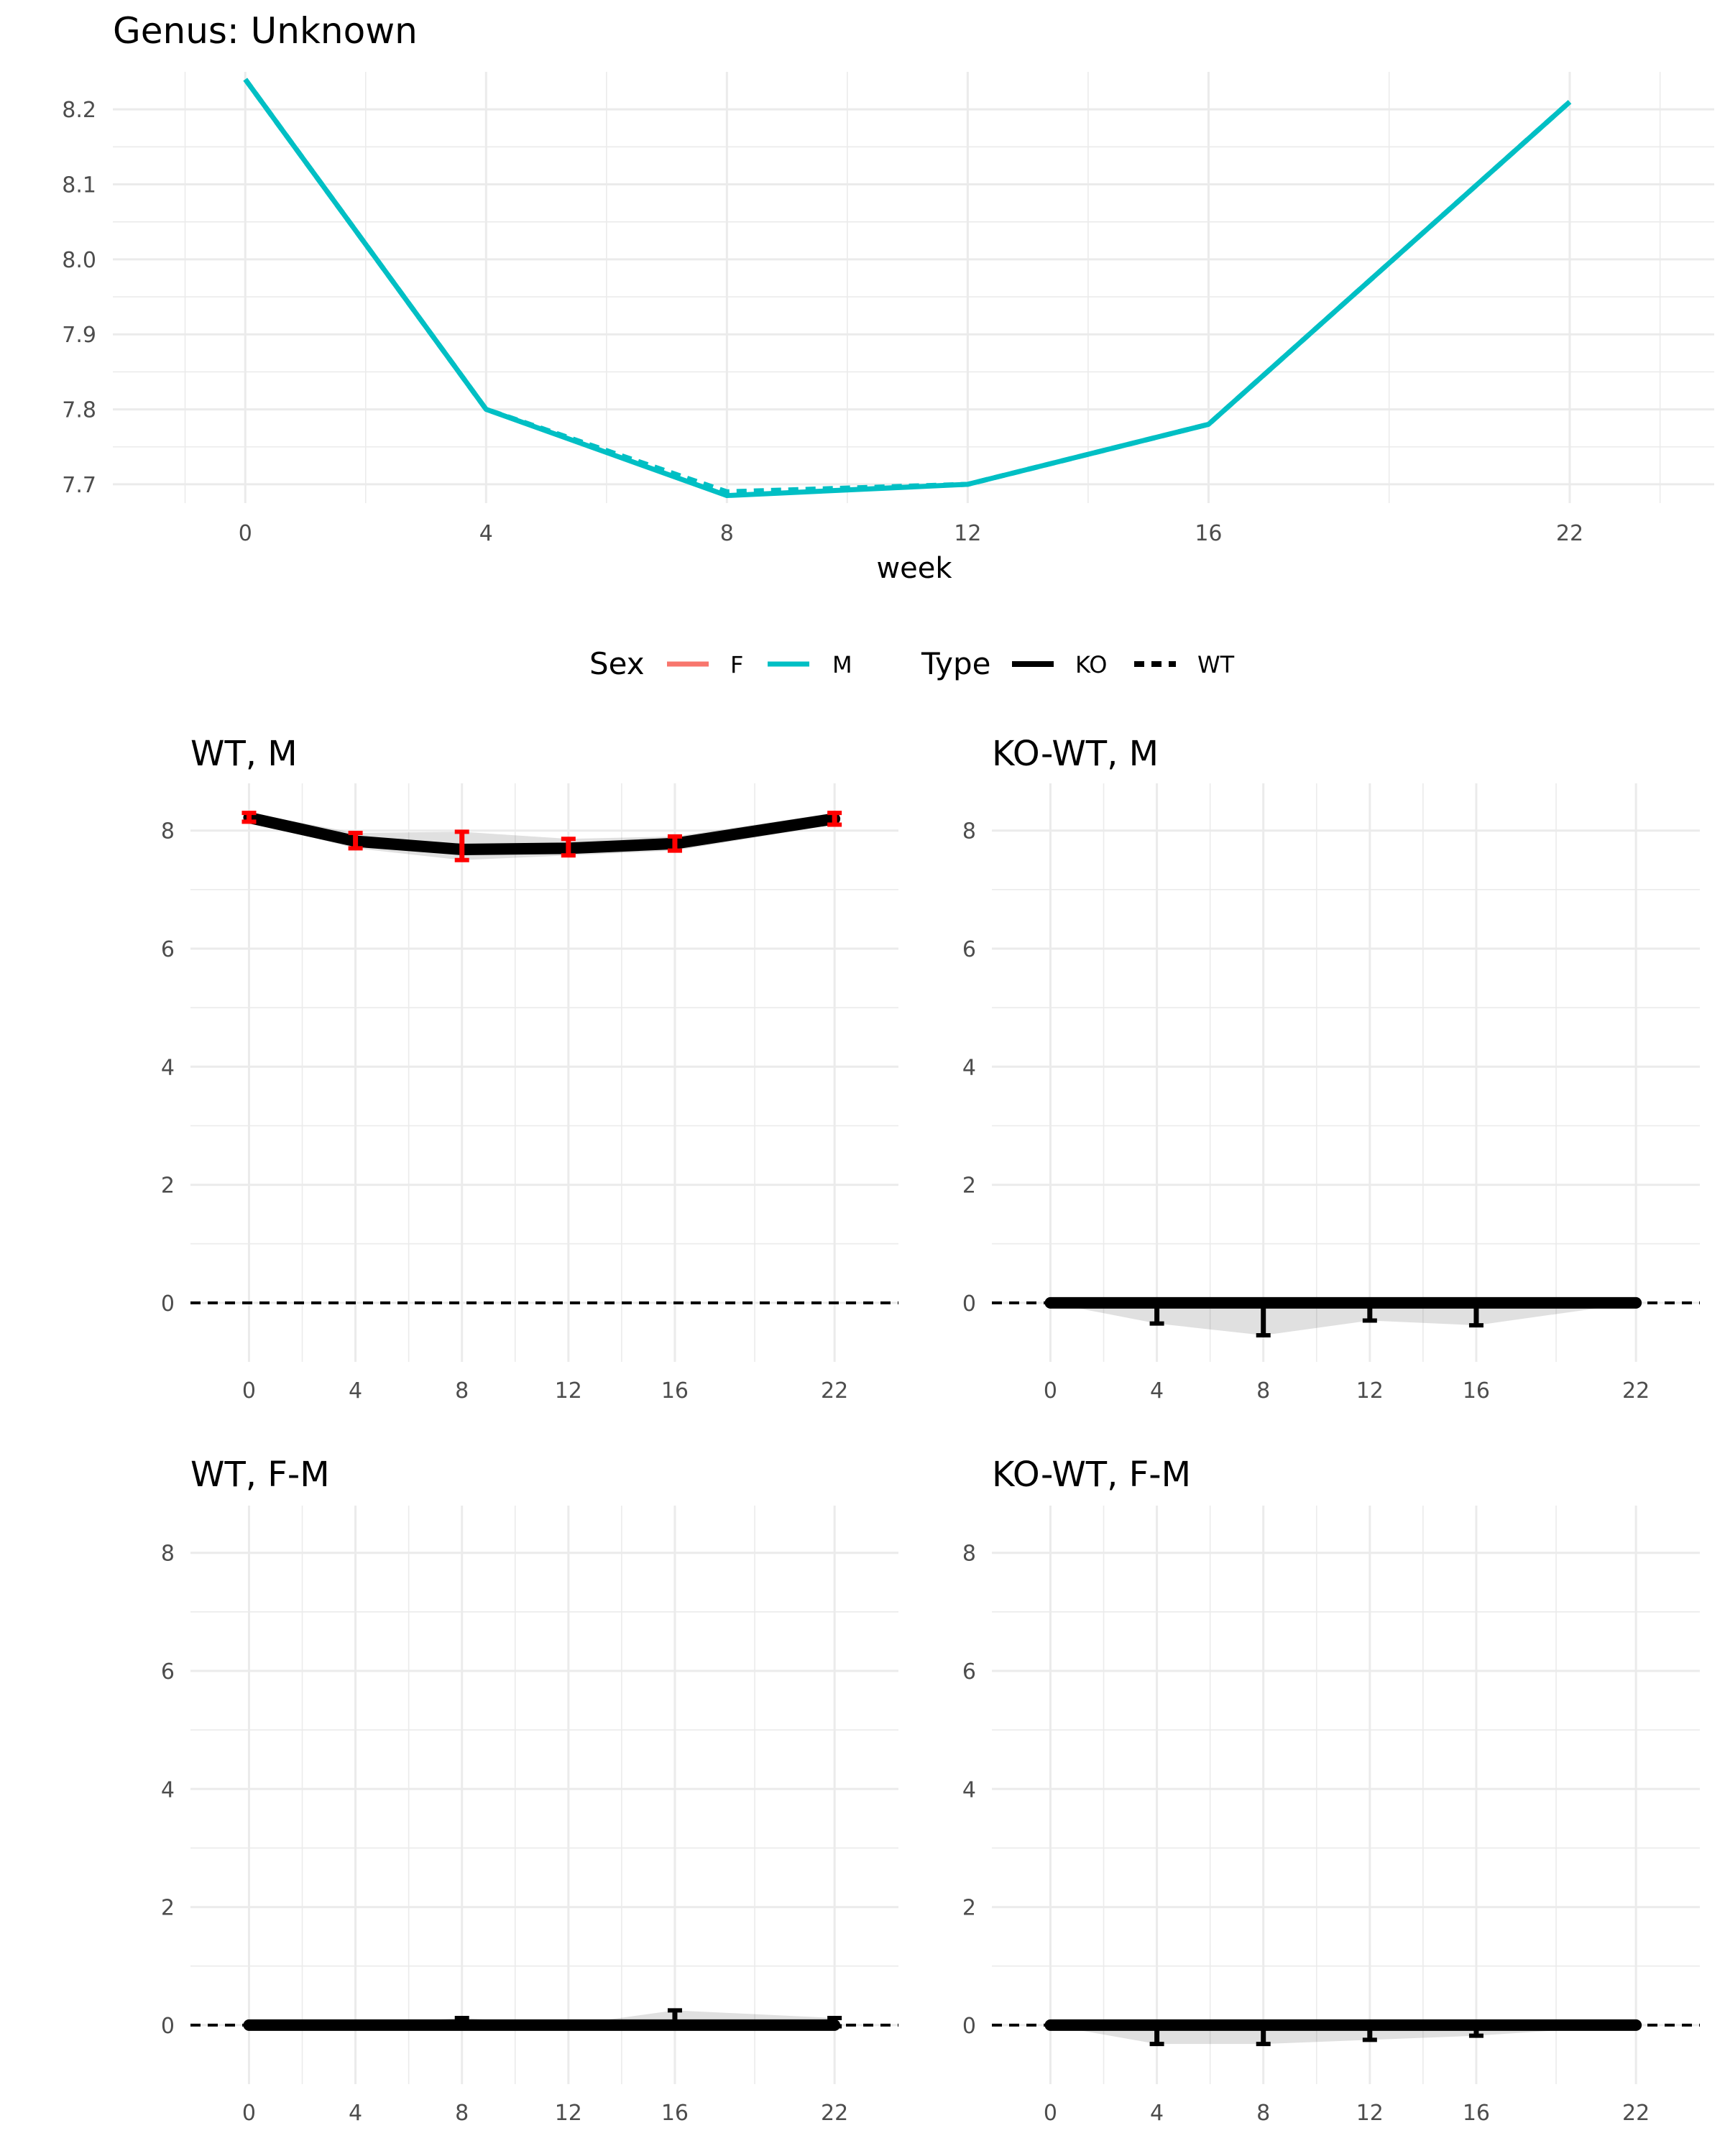  Describe the element at coordinates (1075, 754) in the screenshot. I see `facet-title-ko-wt-m: KO-WT, M` at that location.